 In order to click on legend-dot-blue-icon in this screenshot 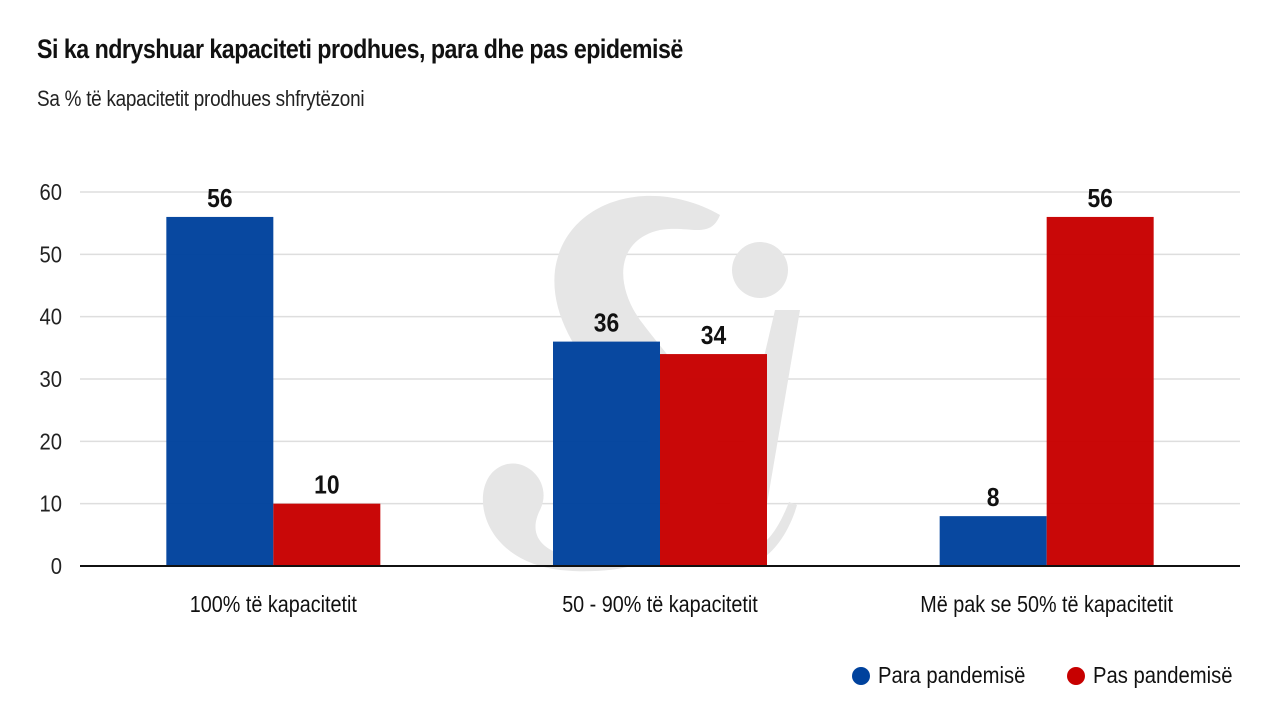, I will do `click(860, 675)`.